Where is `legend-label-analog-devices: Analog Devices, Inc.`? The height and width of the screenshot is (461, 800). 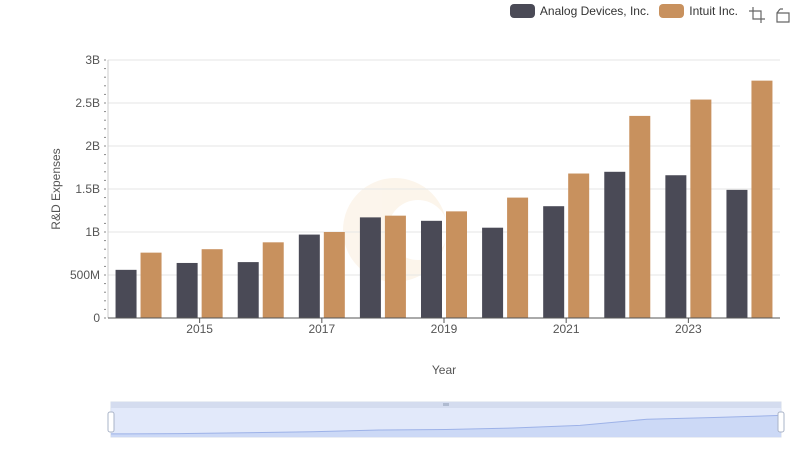
legend-label-analog-devices: Analog Devices, Inc. is located at coordinates (594, 11).